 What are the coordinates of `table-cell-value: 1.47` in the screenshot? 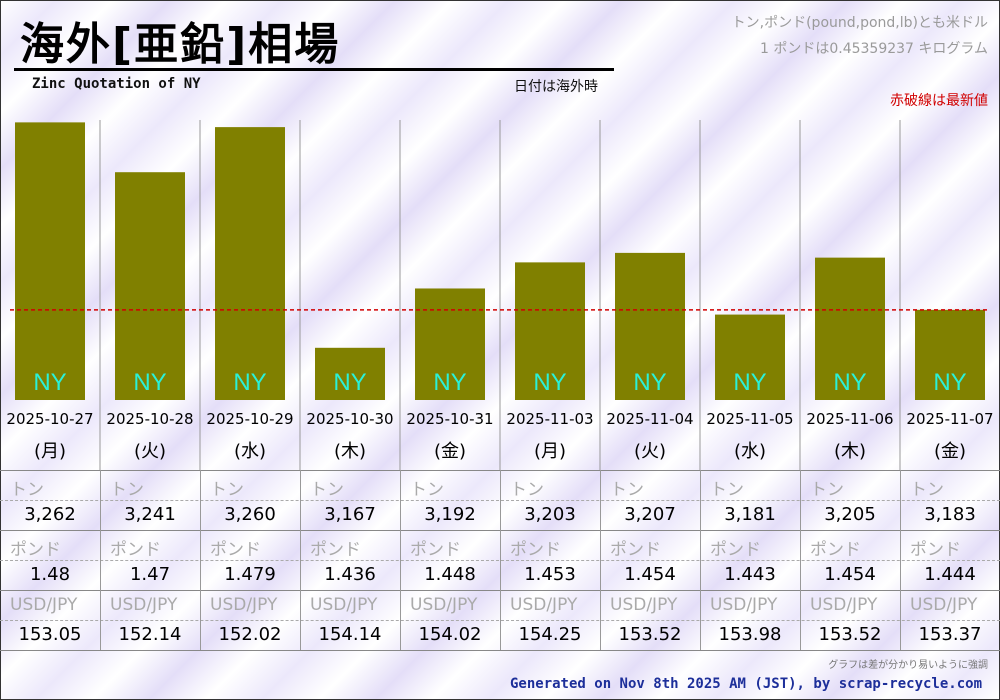 It's located at (150, 574).